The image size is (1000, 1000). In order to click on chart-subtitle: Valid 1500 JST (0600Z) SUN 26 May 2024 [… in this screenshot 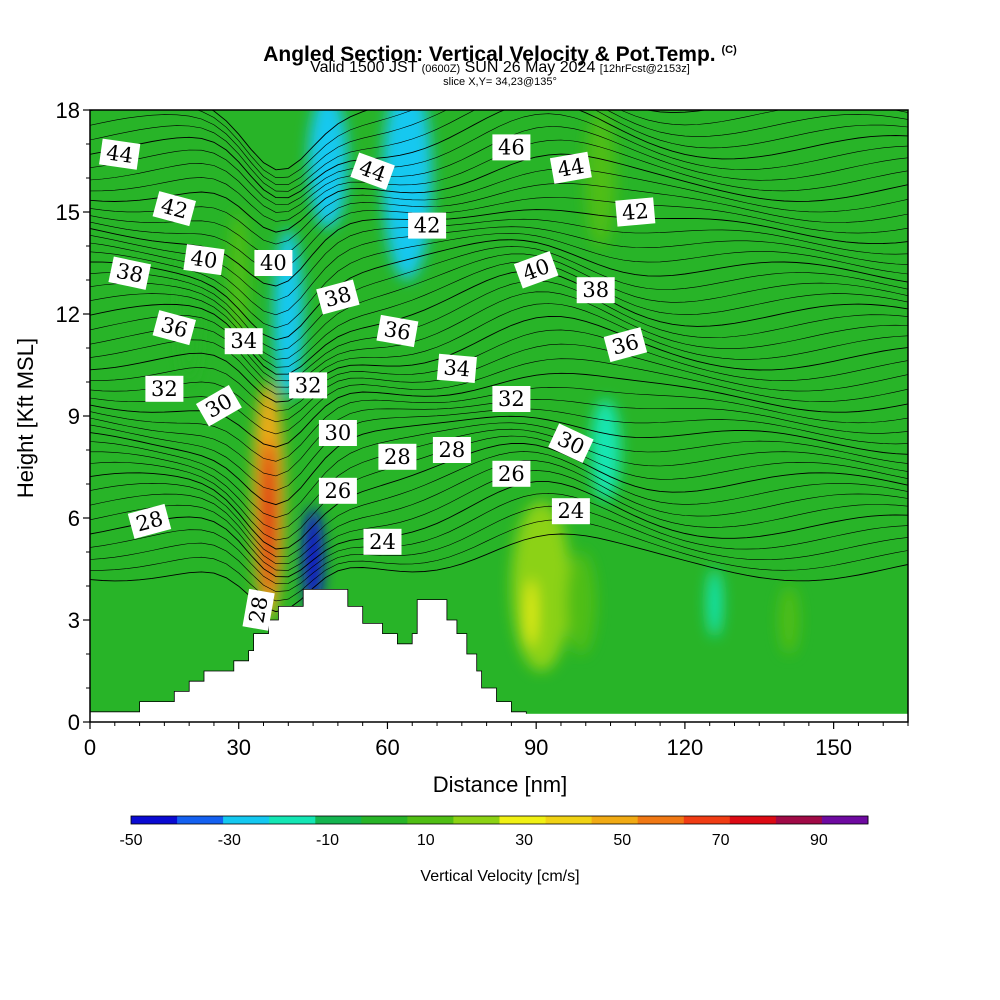, I will do `click(500, 67)`.